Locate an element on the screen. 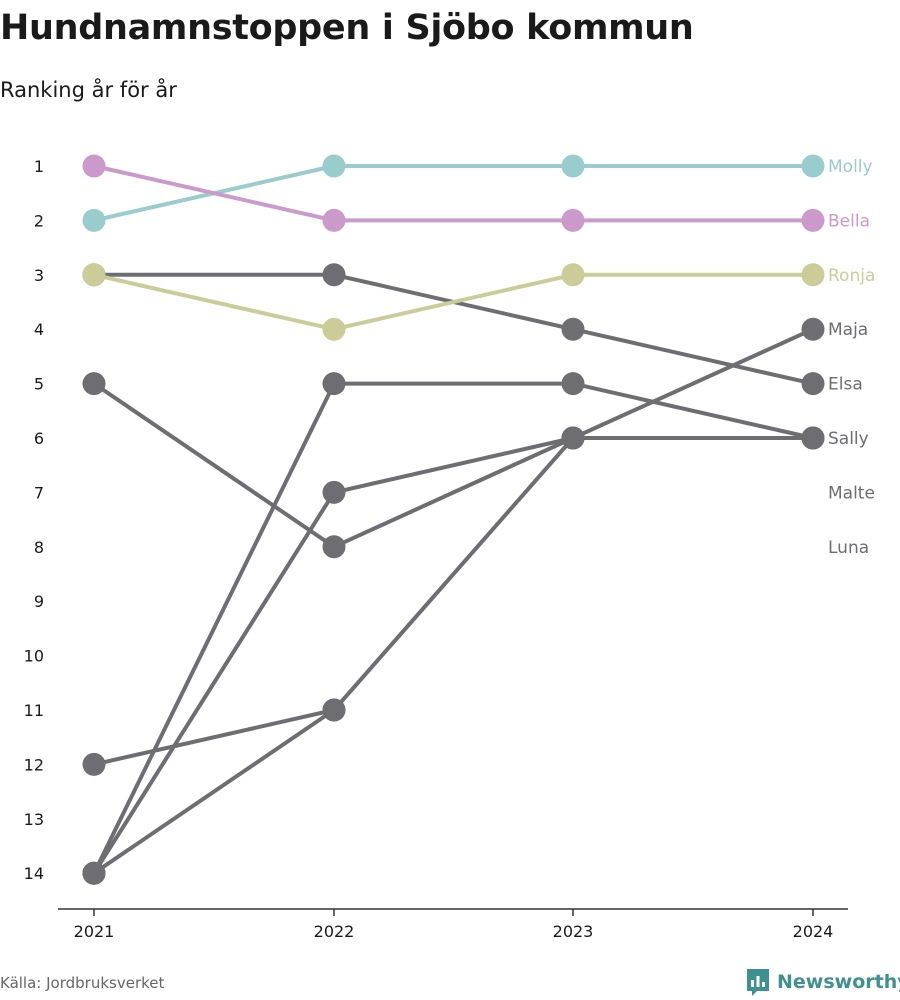  y-tick-label: 1 is located at coordinates (39, 166).